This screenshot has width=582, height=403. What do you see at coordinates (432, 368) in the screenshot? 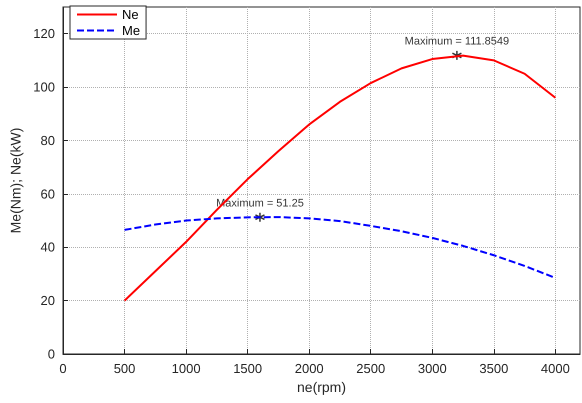
I see `x-tick-label: 3000` at bounding box center [432, 368].